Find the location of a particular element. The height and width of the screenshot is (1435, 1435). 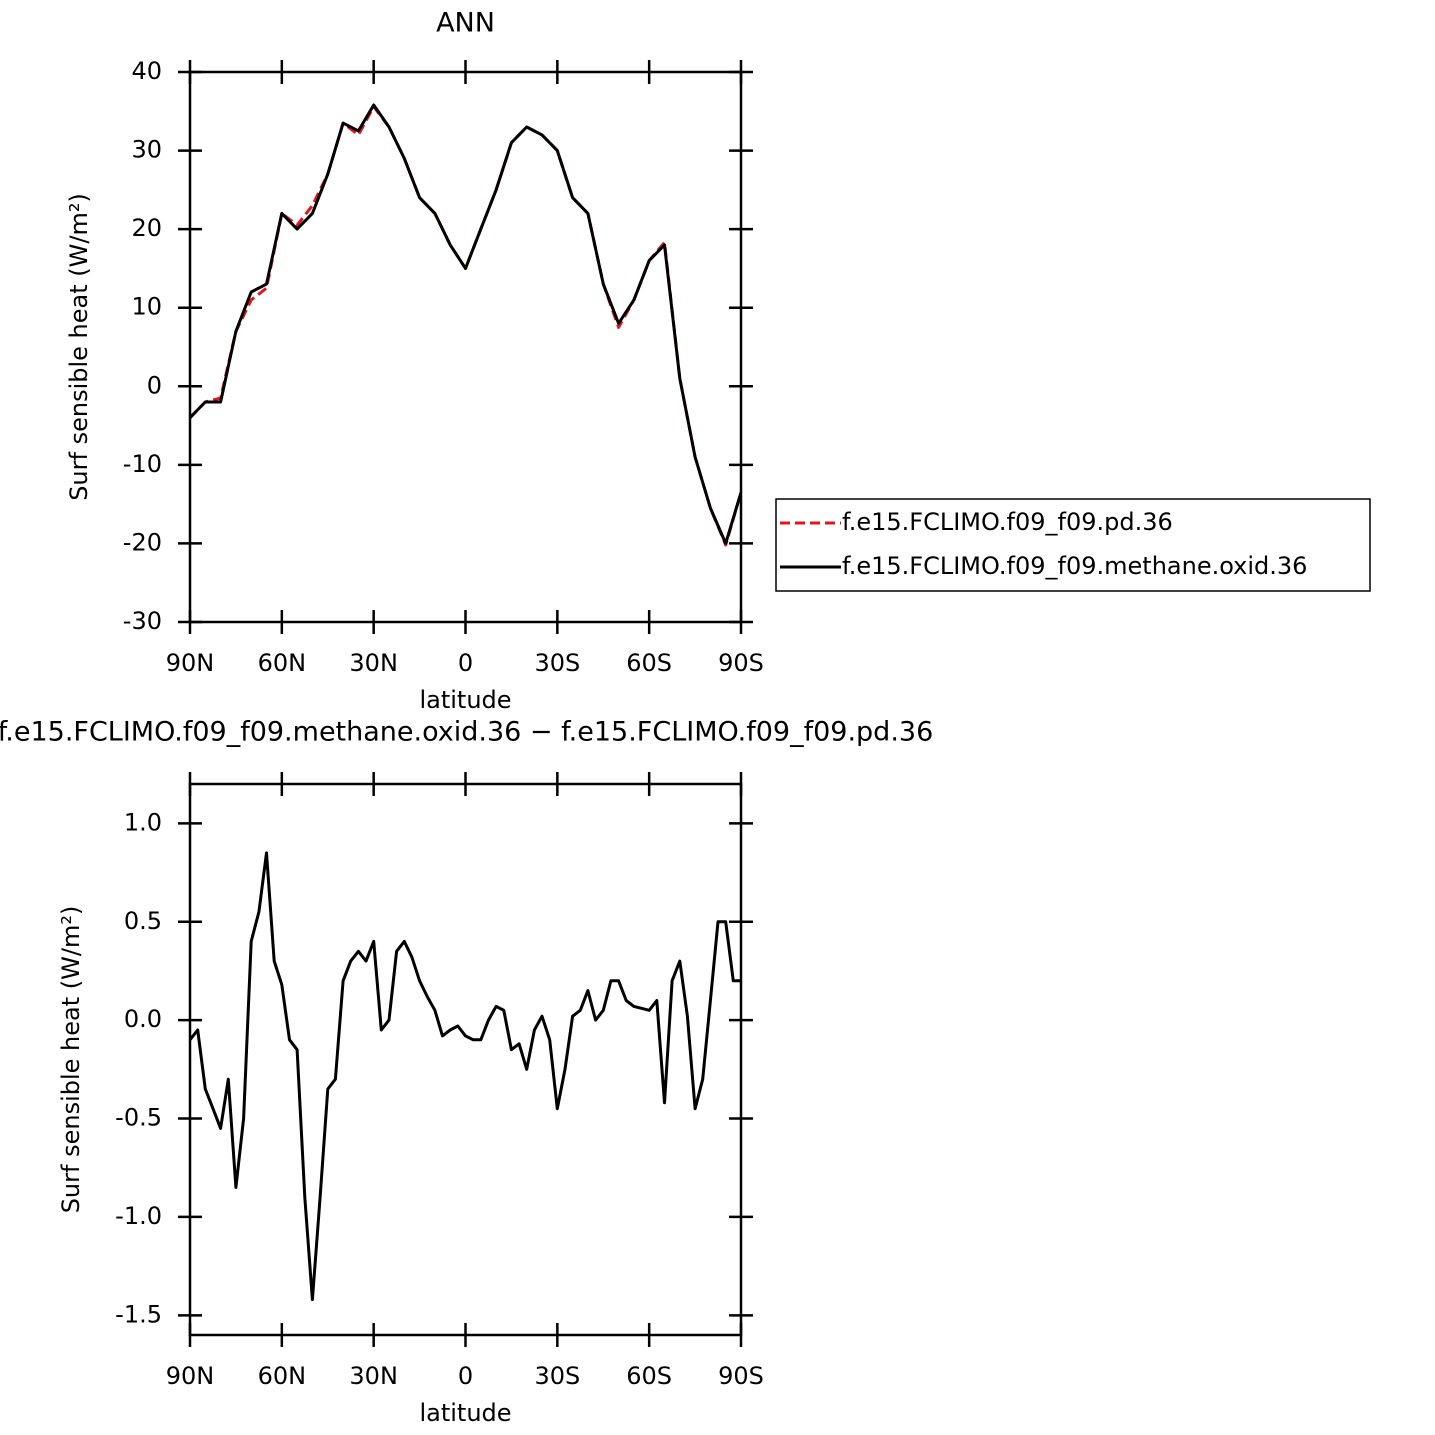

legend-label: f.e15.FCLIMO.f09_f09.methane.oxid.36 is located at coordinates (1074, 566).